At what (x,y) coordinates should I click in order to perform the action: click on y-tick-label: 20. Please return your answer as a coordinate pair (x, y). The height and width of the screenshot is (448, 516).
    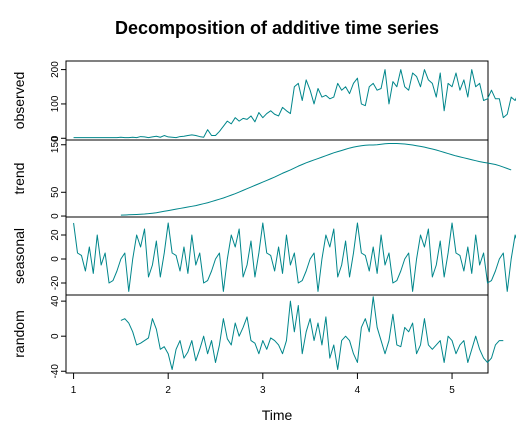
    Looking at the image, I should click on (55, 235).